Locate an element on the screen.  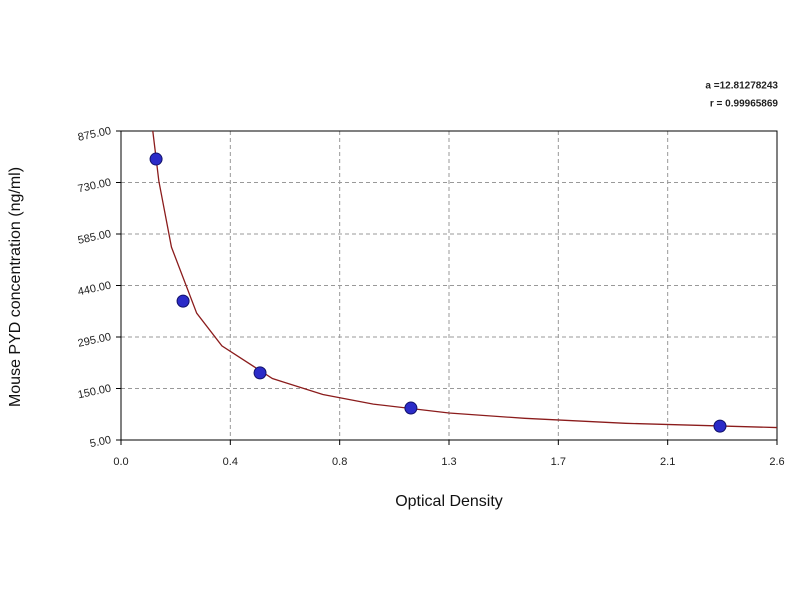
x-tick-label: 1.3 is located at coordinates (448, 462).